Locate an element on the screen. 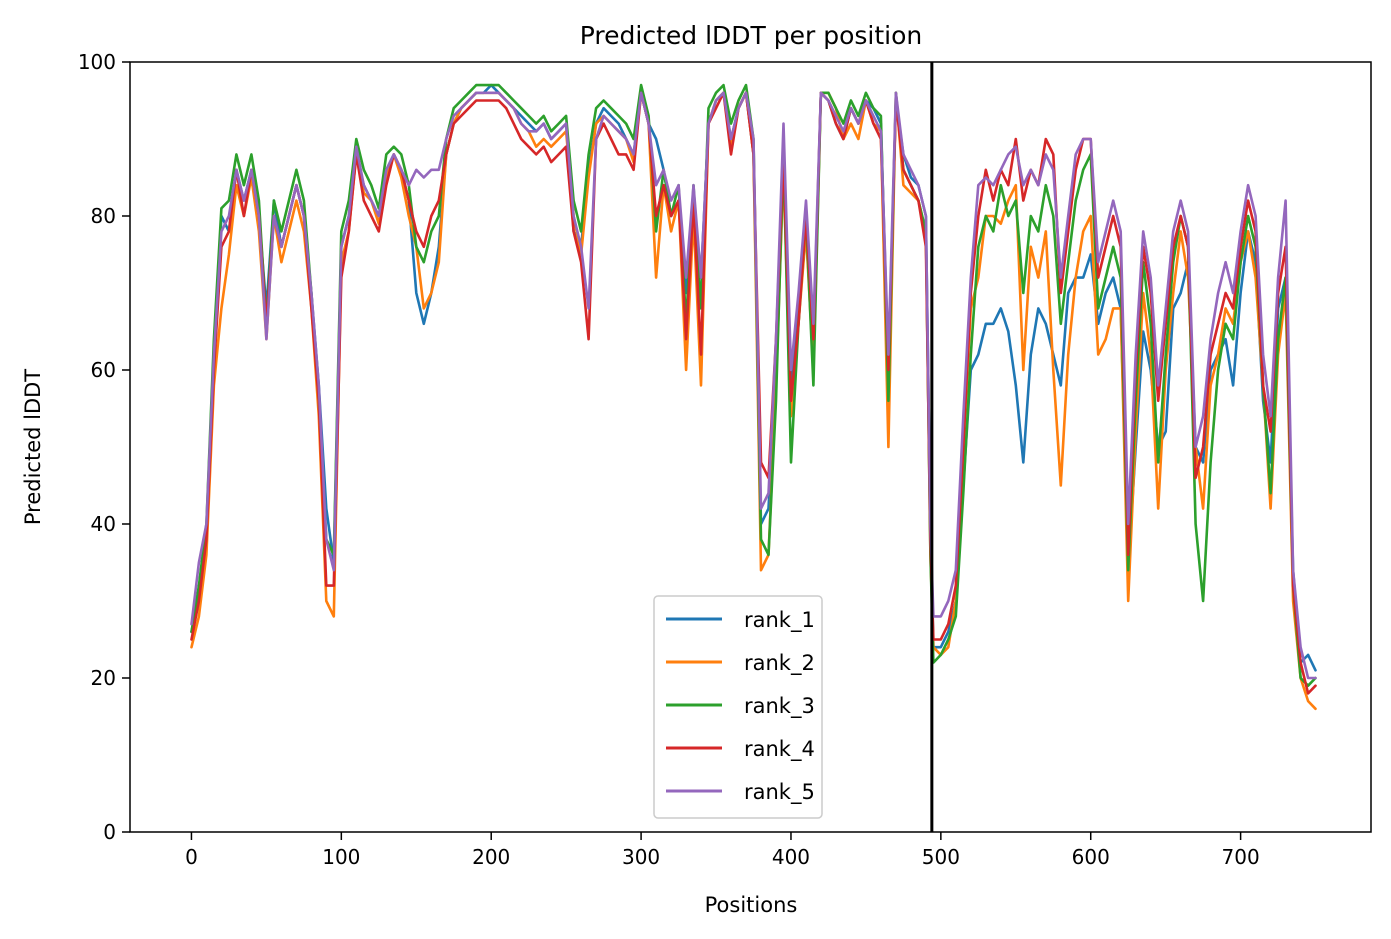 The image size is (1391, 939). x-tick-label: 400 is located at coordinates (791, 857).